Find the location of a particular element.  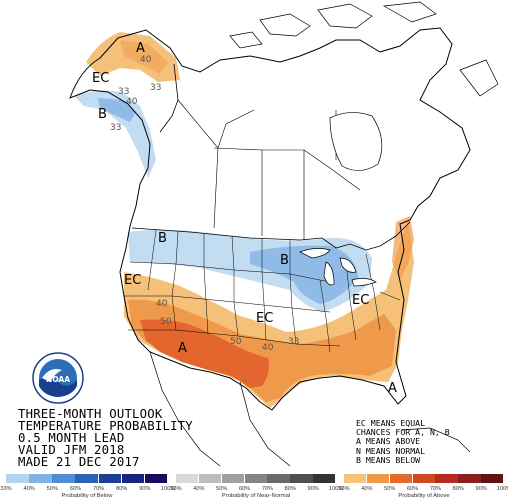

below-scale-label: Probability of Below is located at coordinates (87, 496).